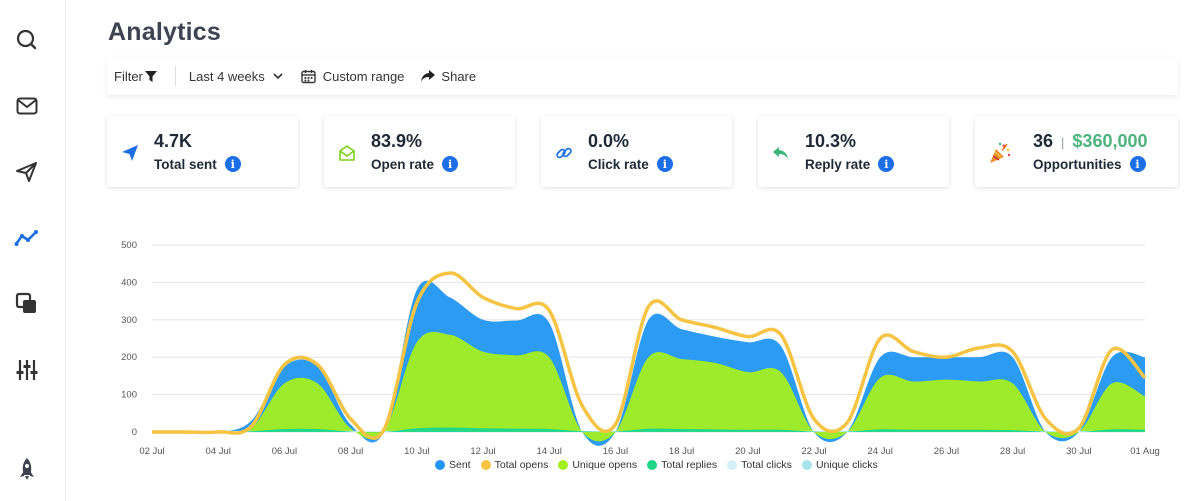 Image resolution: width=1200 pixels, height=501 pixels. Describe the element at coordinates (128, 76) in the screenshot. I see `filter-label: Filter` at that location.